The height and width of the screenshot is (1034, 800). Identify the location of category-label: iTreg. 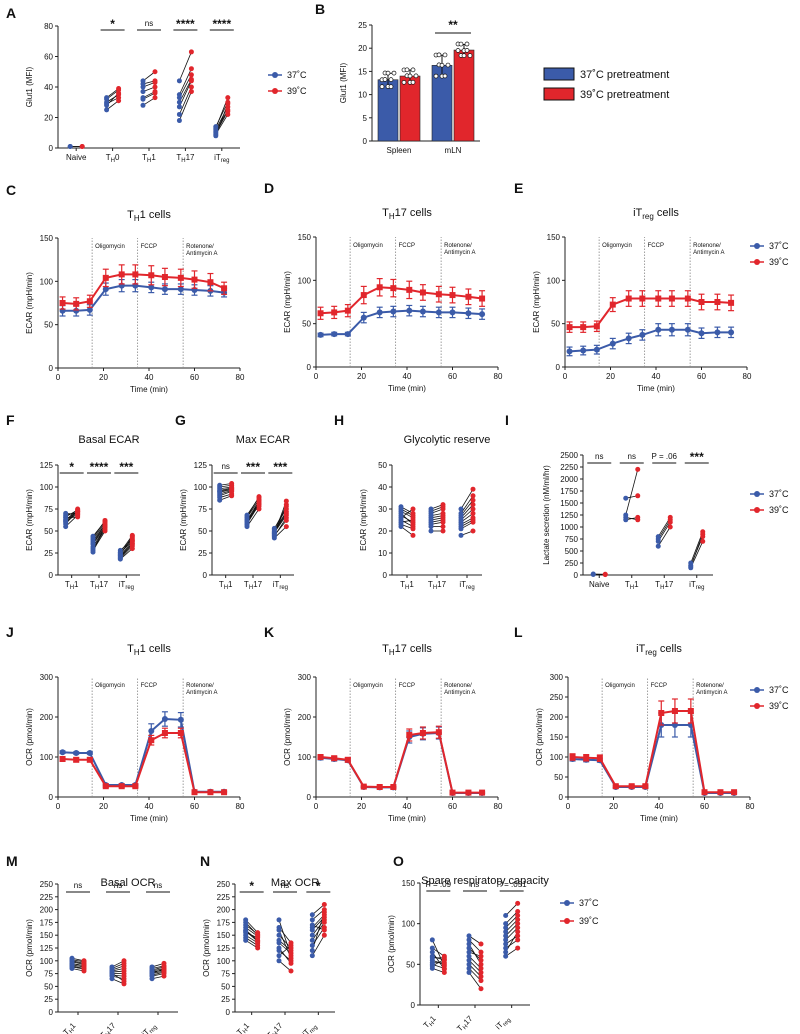
(280, 585).